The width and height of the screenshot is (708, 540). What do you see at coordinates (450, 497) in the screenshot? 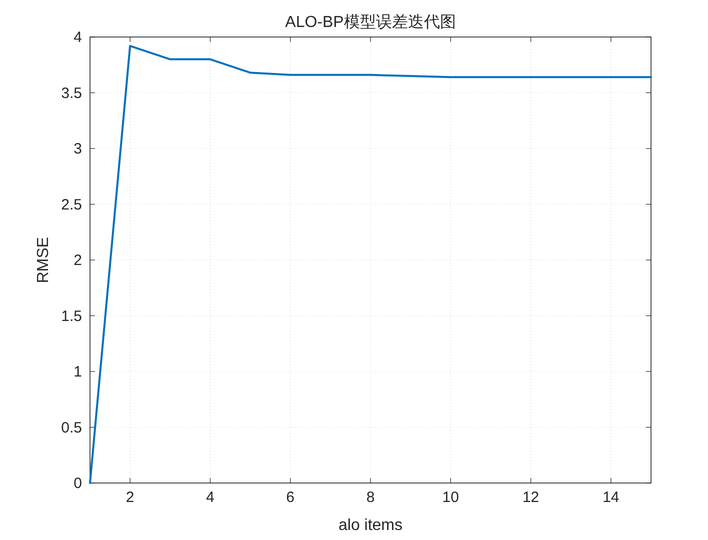
I see `x-tick-label: 10` at bounding box center [450, 497].